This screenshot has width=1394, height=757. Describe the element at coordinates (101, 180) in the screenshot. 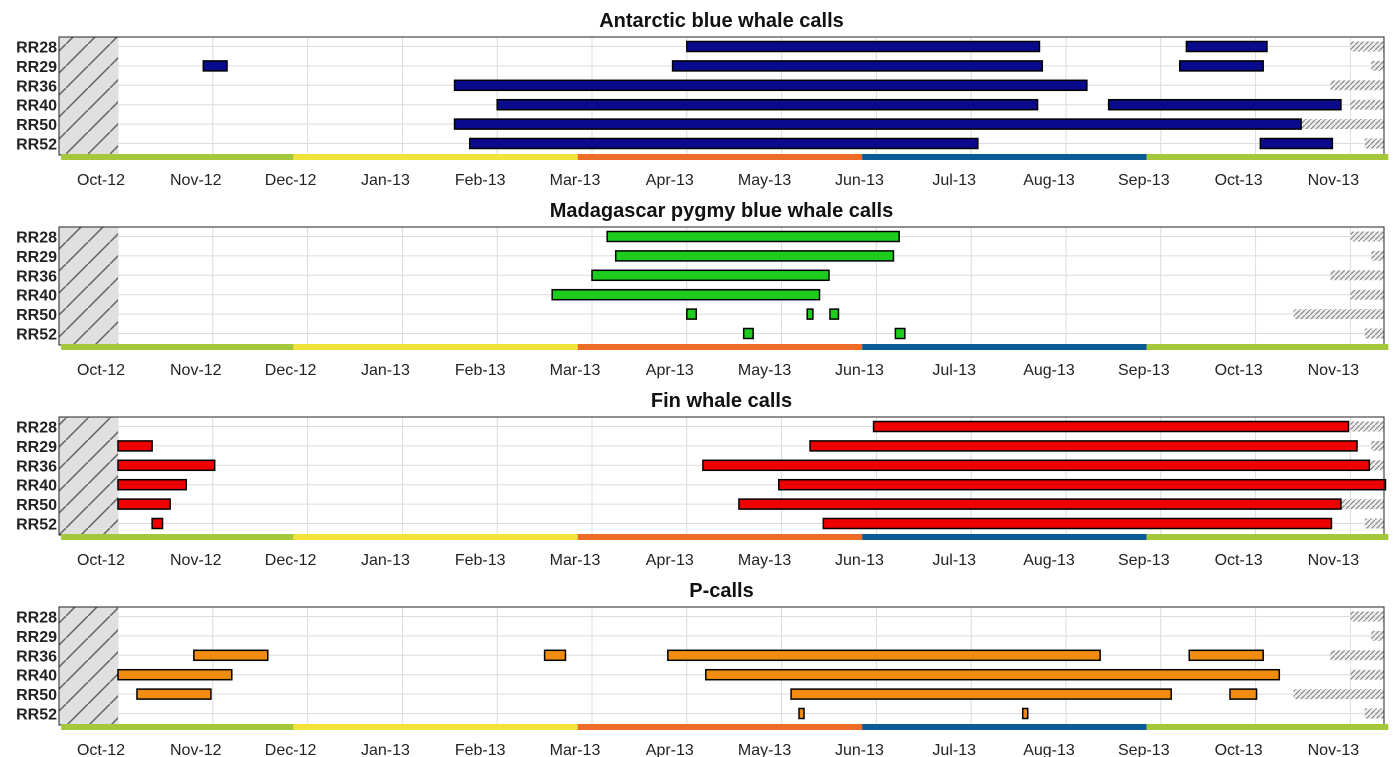

I see `month-tick-label: Oct-12` at that location.